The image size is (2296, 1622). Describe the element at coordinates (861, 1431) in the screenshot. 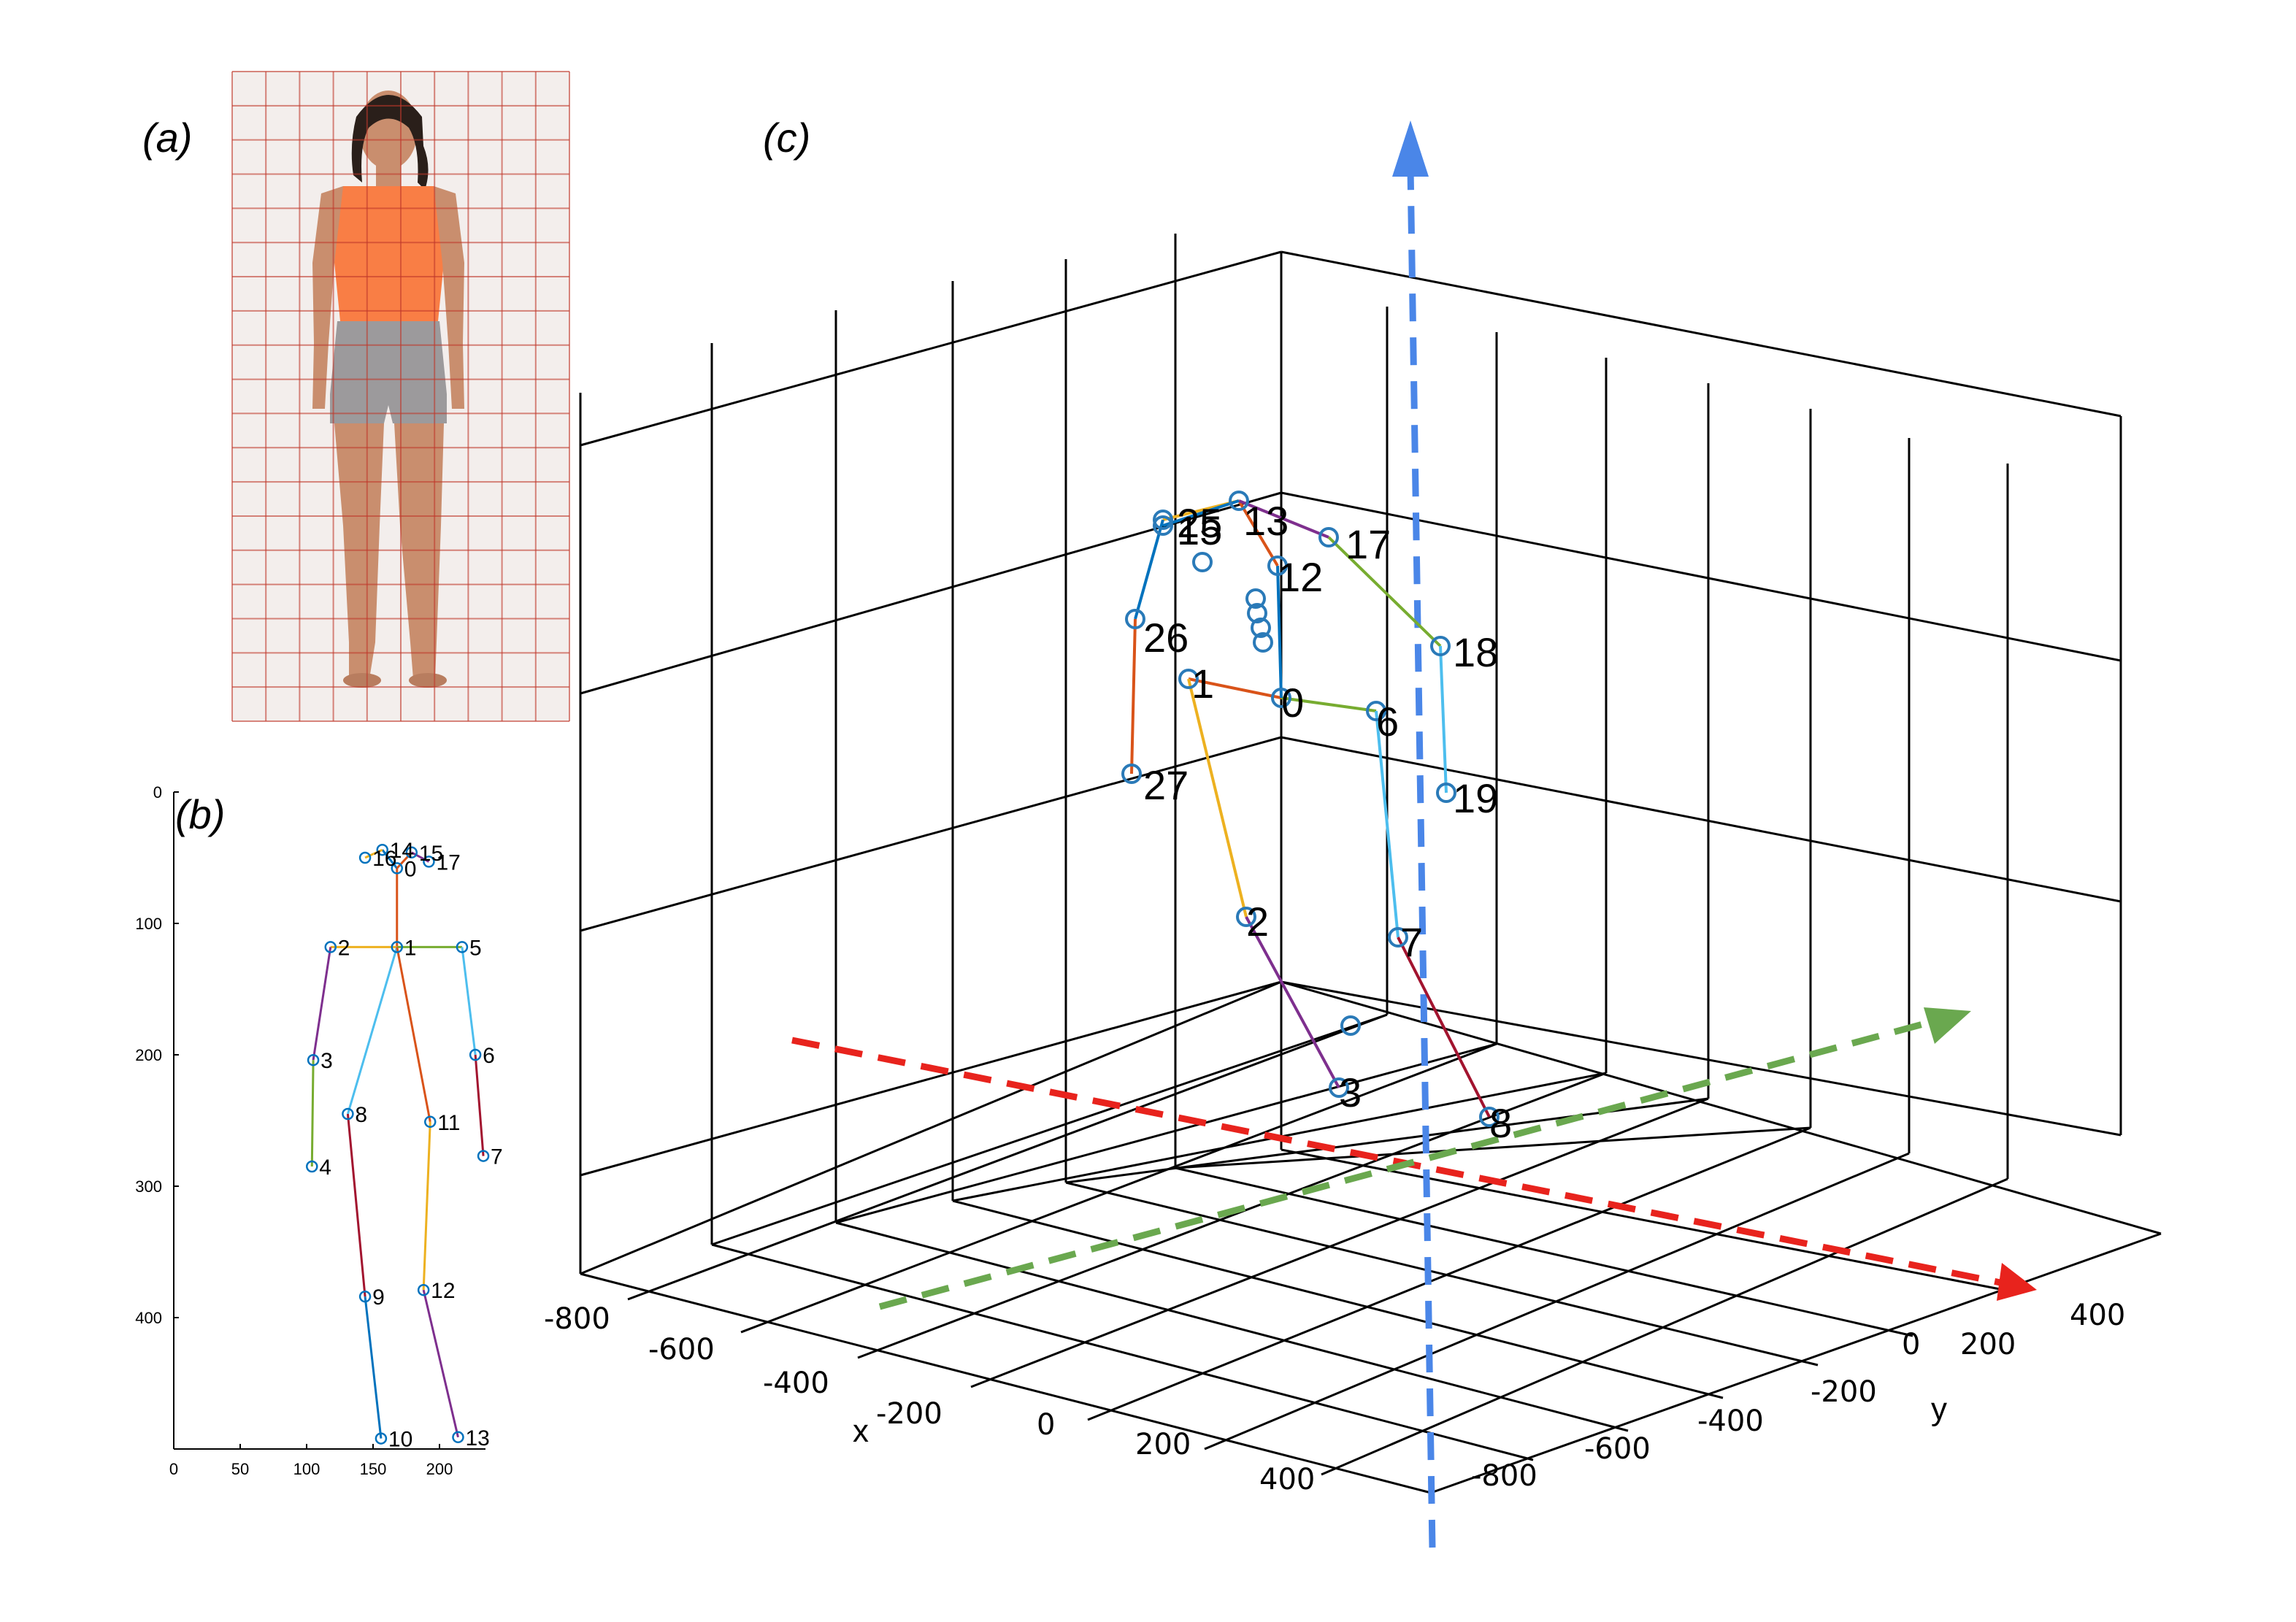

I see `panel-c-x-axis-label: x` at that location.